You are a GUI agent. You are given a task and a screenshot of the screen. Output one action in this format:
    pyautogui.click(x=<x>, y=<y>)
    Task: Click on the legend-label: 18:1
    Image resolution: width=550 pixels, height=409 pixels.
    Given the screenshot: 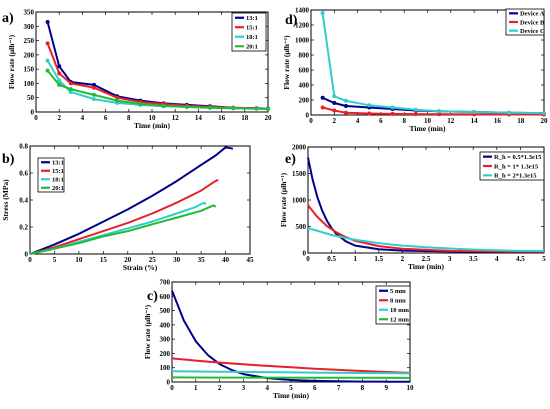 What is the action you would take?
    pyautogui.click(x=58, y=180)
    